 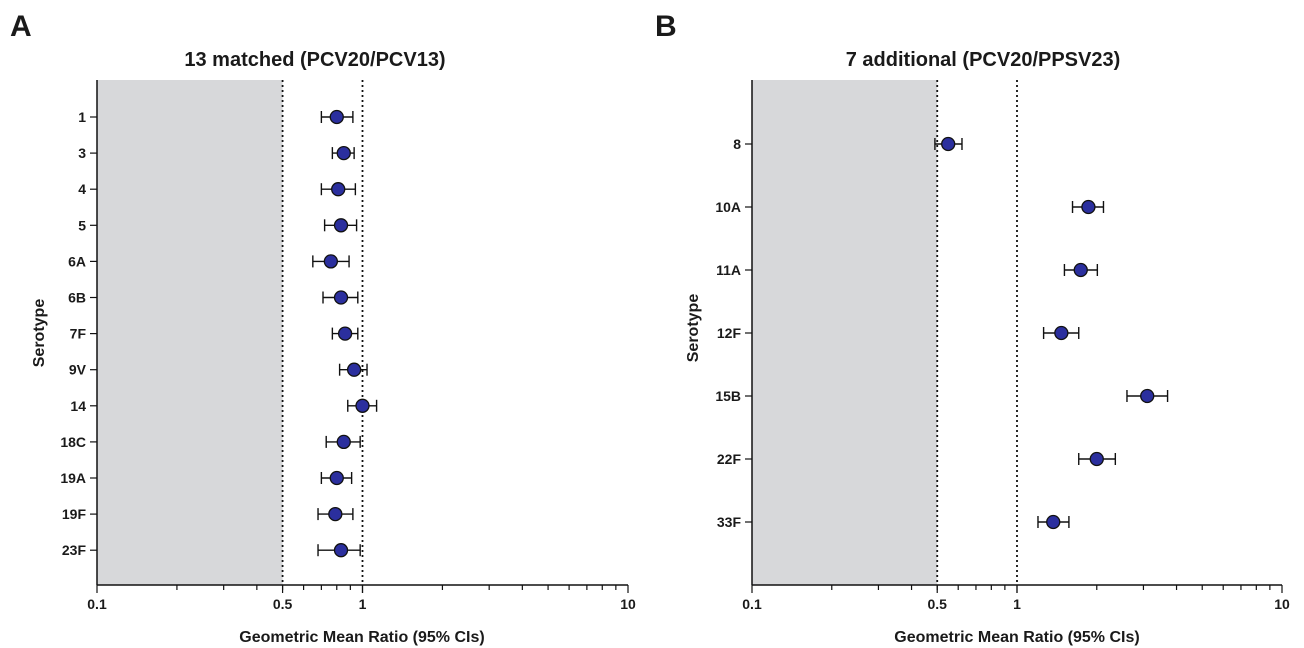 I want to click on panel-a-serotype-label: 14, so click(x=78, y=406).